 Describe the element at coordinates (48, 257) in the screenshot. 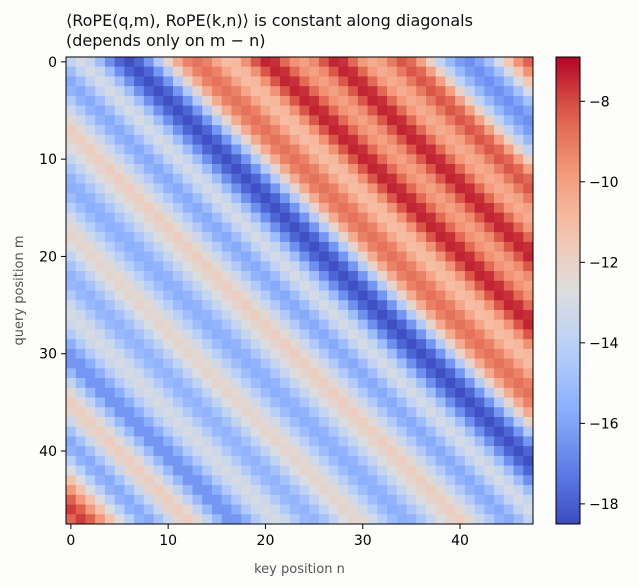

I see `y-tick-label: 20` at that location.